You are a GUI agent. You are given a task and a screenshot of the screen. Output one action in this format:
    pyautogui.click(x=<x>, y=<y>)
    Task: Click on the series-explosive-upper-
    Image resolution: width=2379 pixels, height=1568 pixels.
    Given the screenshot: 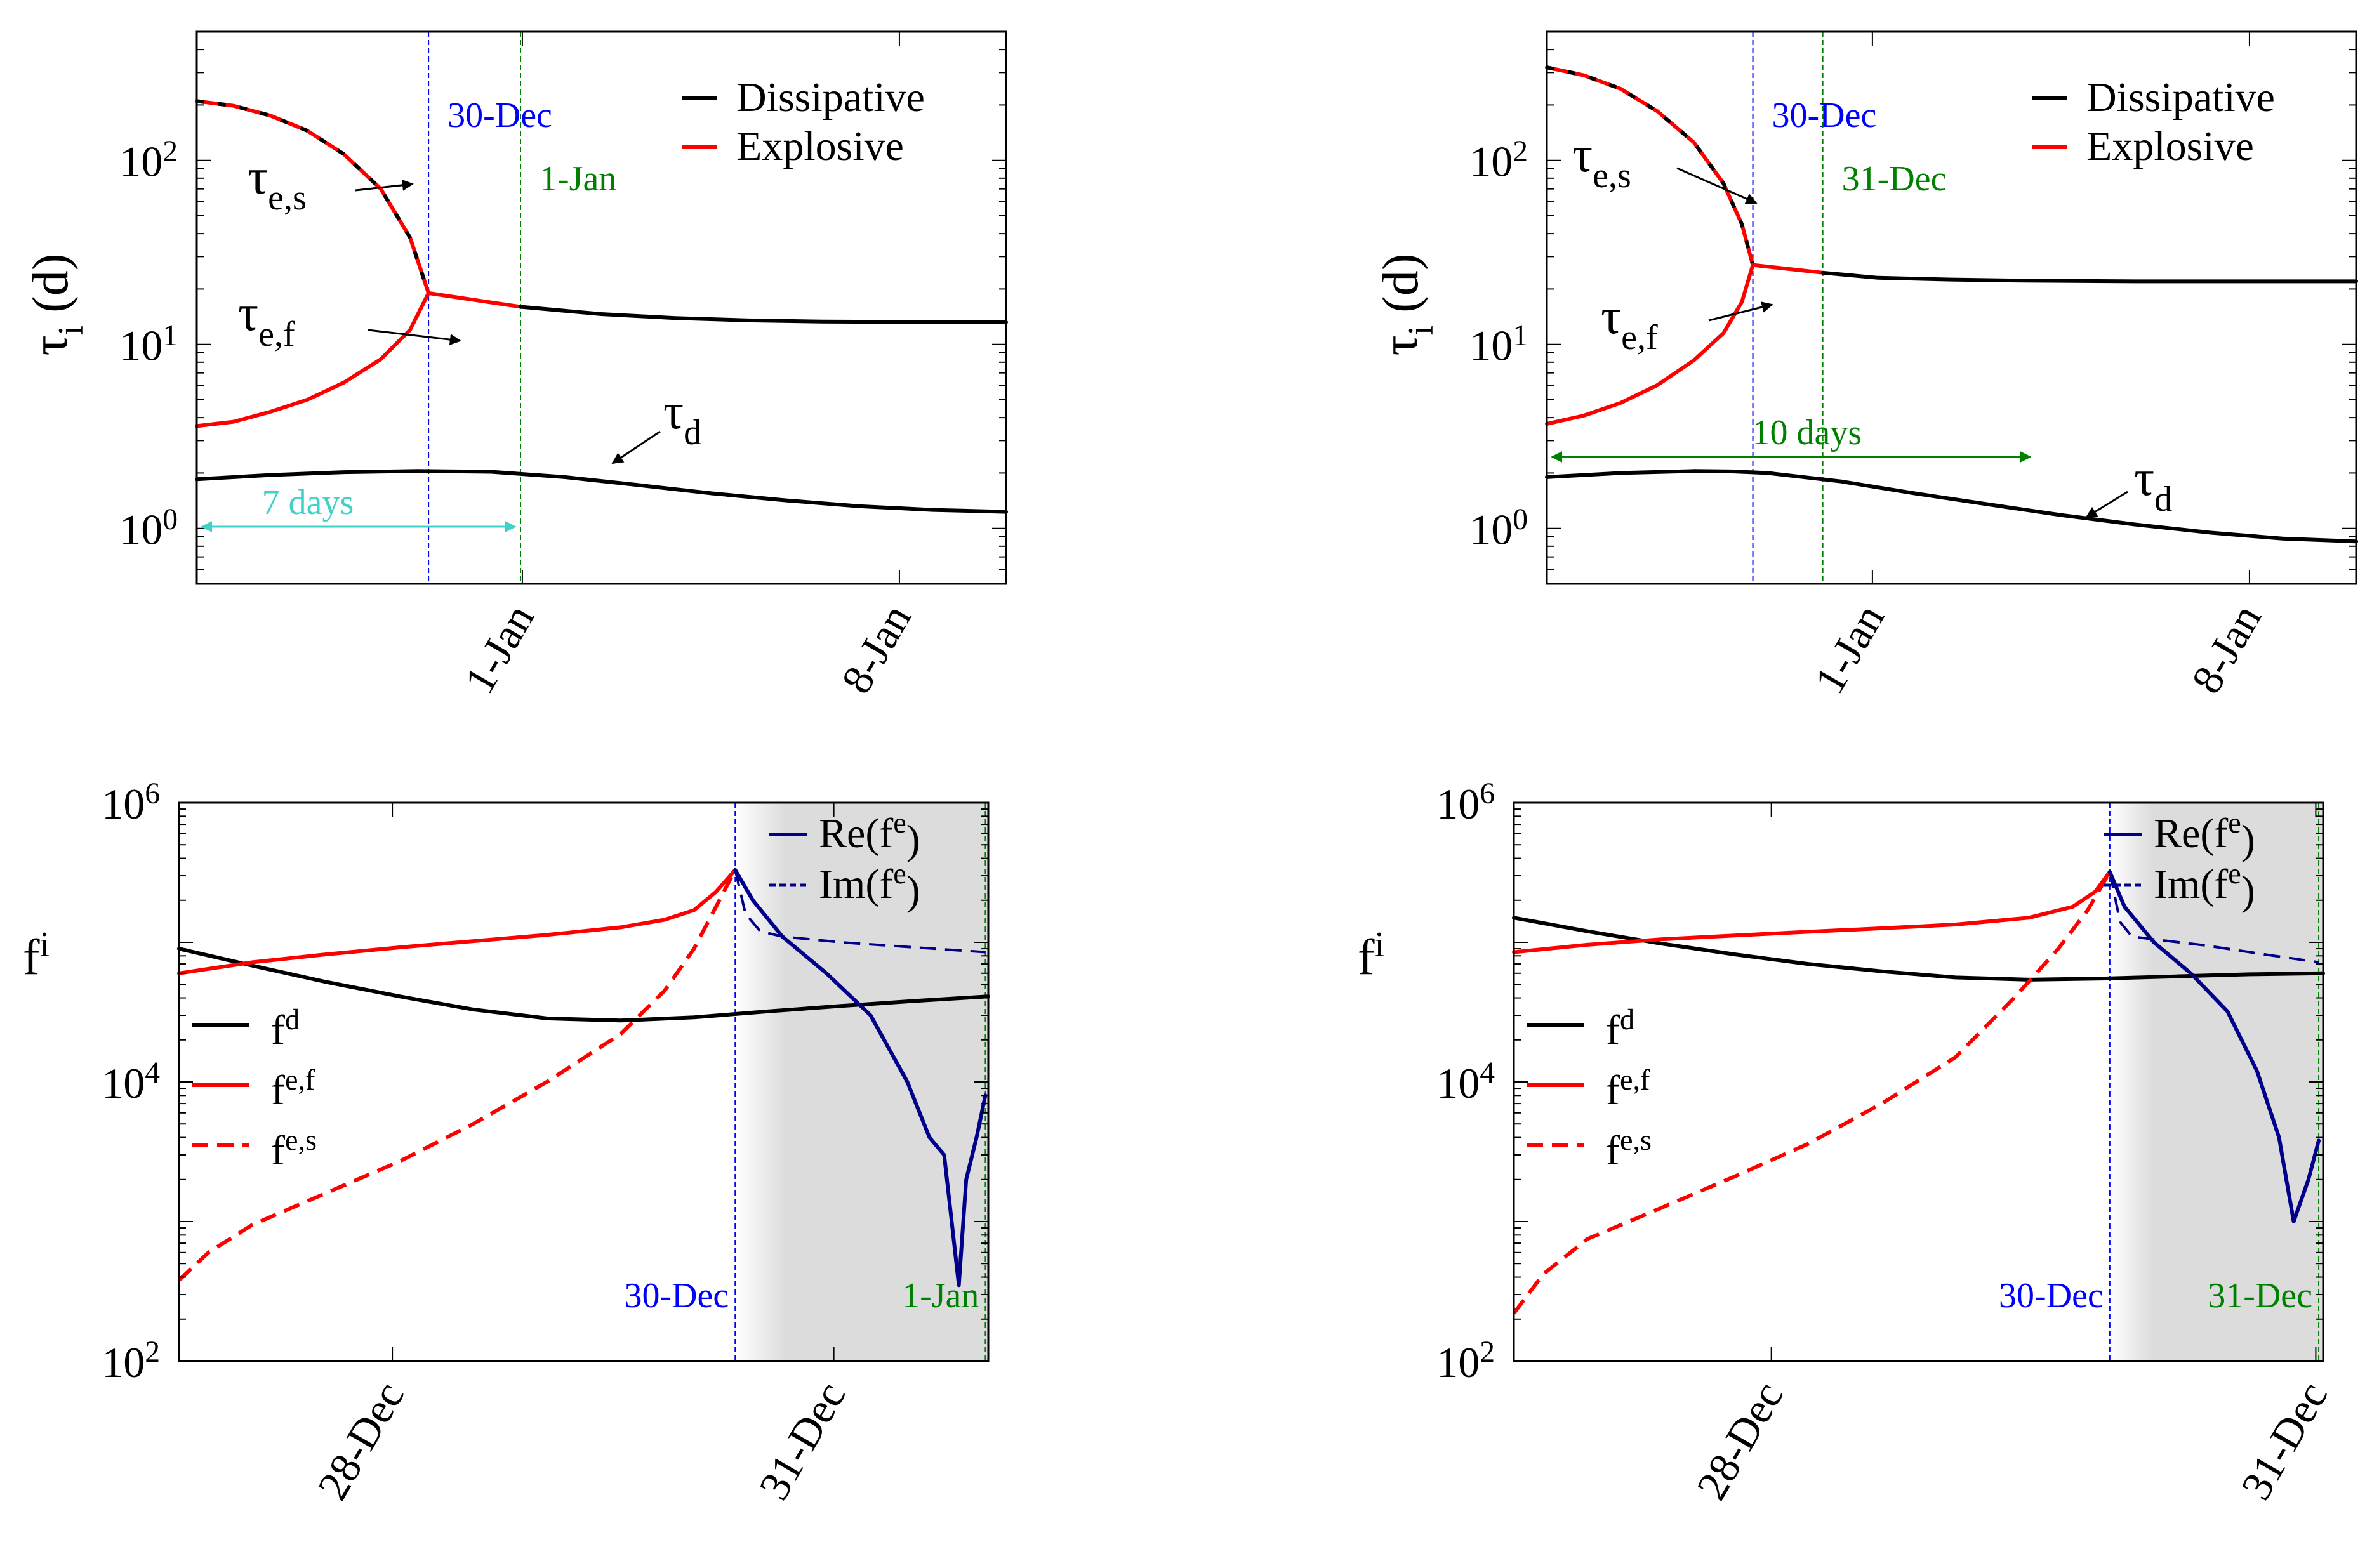 What is the action you would take?
    pyautogui.click(x=313, y=197)
    